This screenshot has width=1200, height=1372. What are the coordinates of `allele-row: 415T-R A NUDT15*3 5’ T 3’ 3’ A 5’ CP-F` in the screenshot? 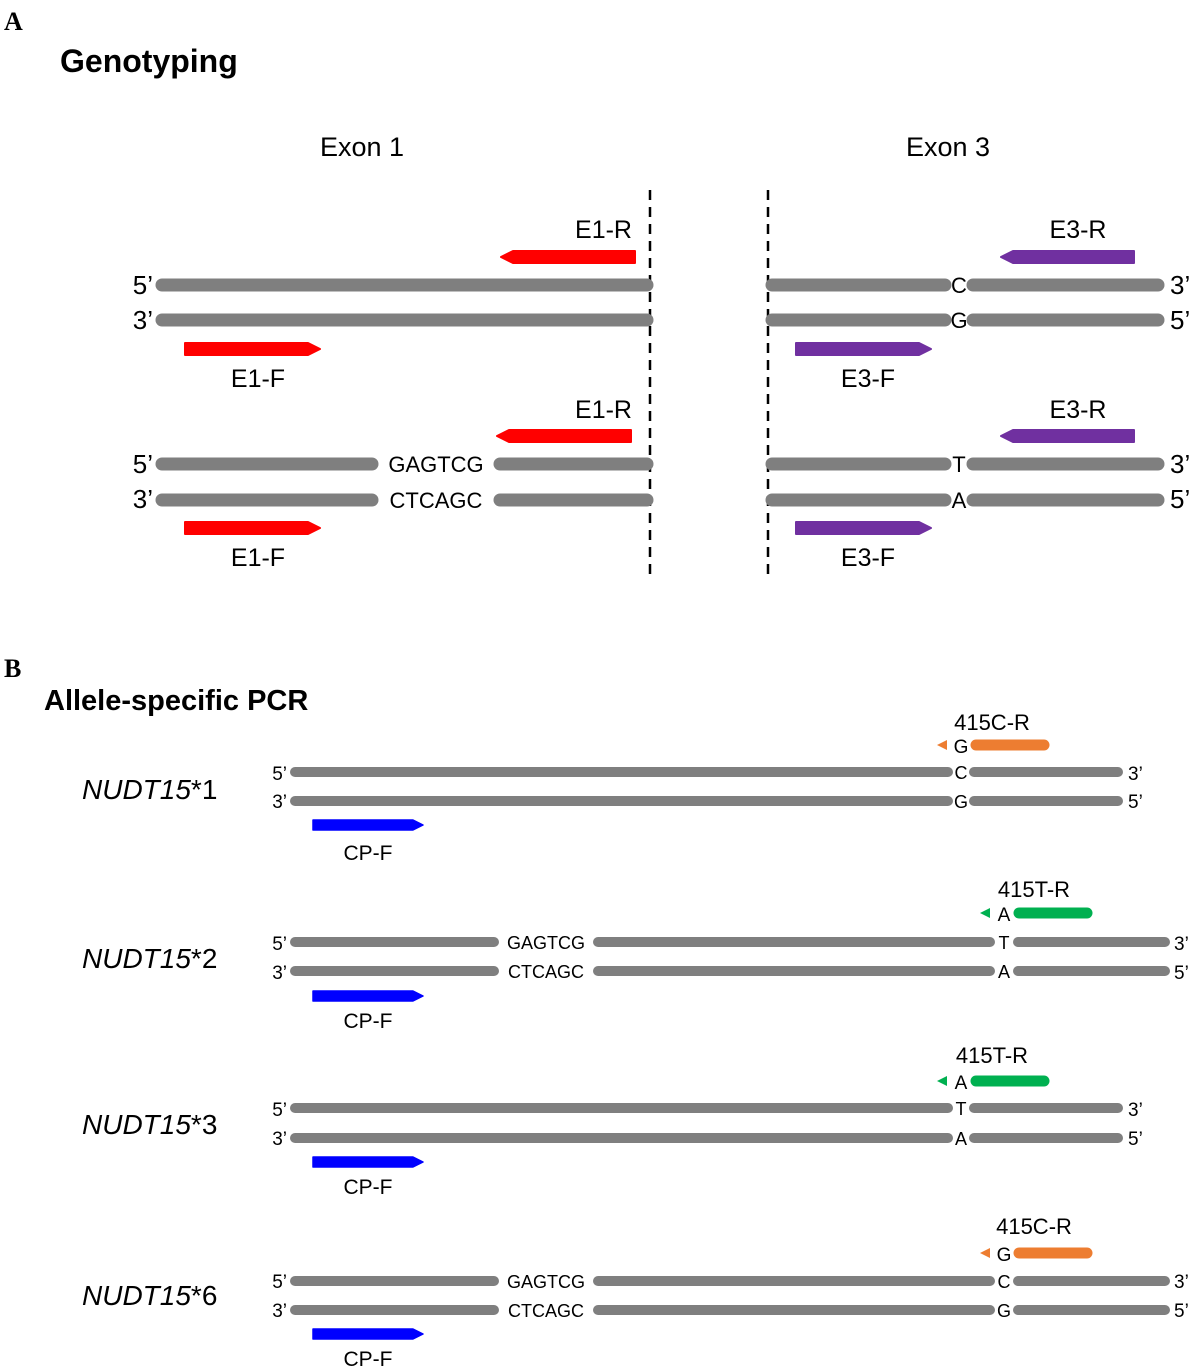 It's located at (612, 1121).